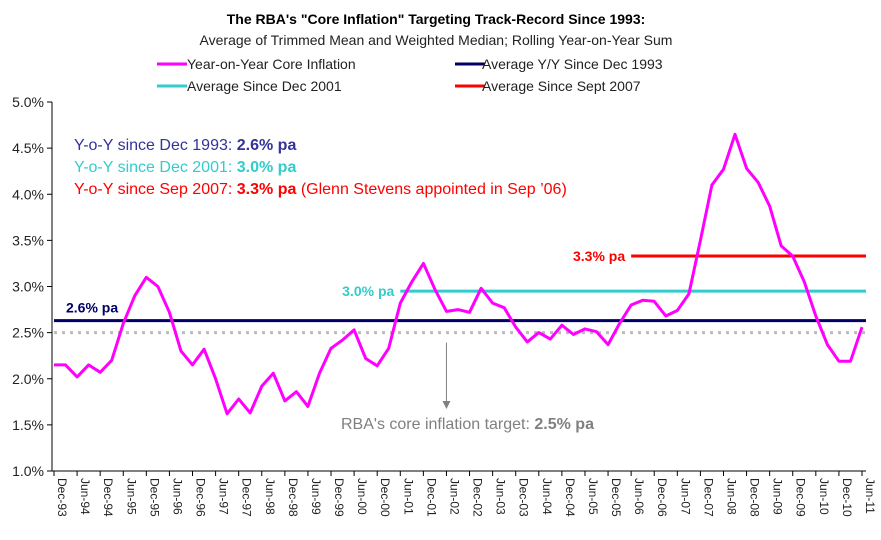 The image size is (881, 540). Describe the element at coordinates (755, 497) in the screenshot. I see `x-tick-label: Dec-08` at that location.